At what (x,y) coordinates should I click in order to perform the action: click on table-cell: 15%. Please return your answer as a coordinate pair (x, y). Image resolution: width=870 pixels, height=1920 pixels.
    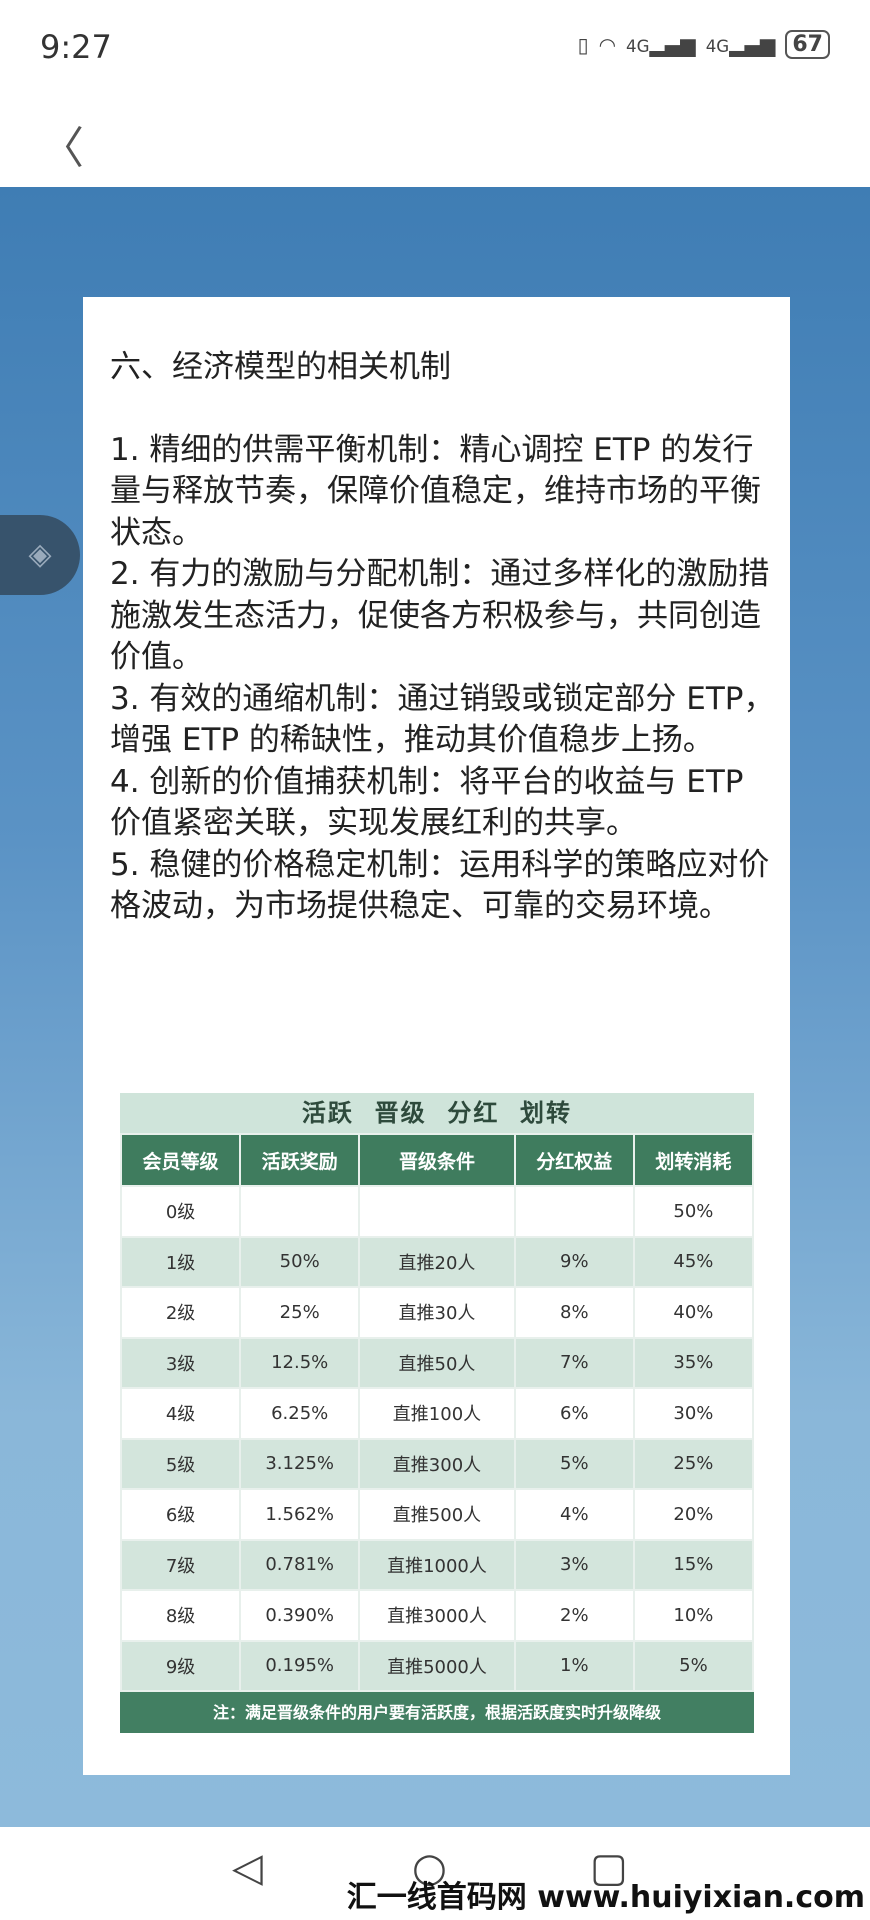
    Looking at the image, I should click on (693, 1564).